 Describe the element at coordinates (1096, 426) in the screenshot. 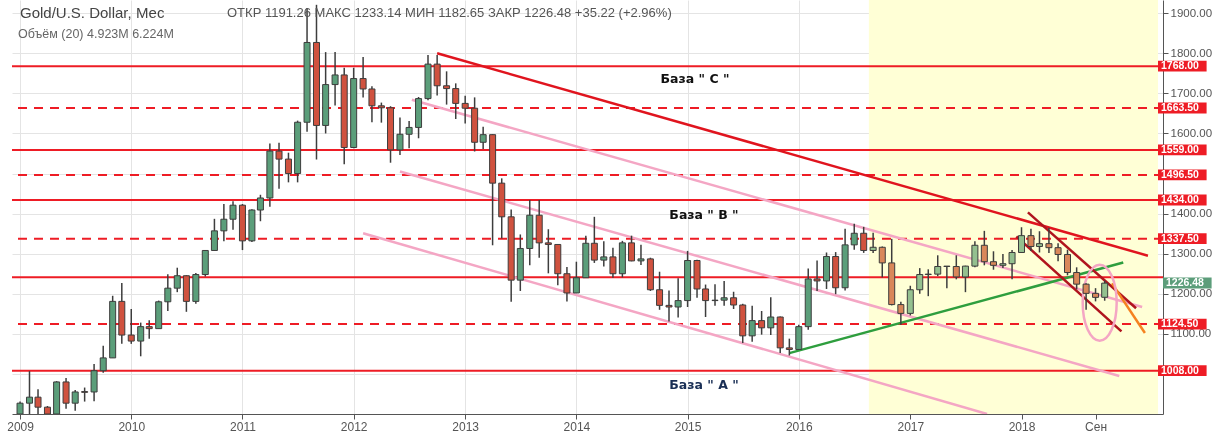

I see `x-tick-label: Сен` at that location.